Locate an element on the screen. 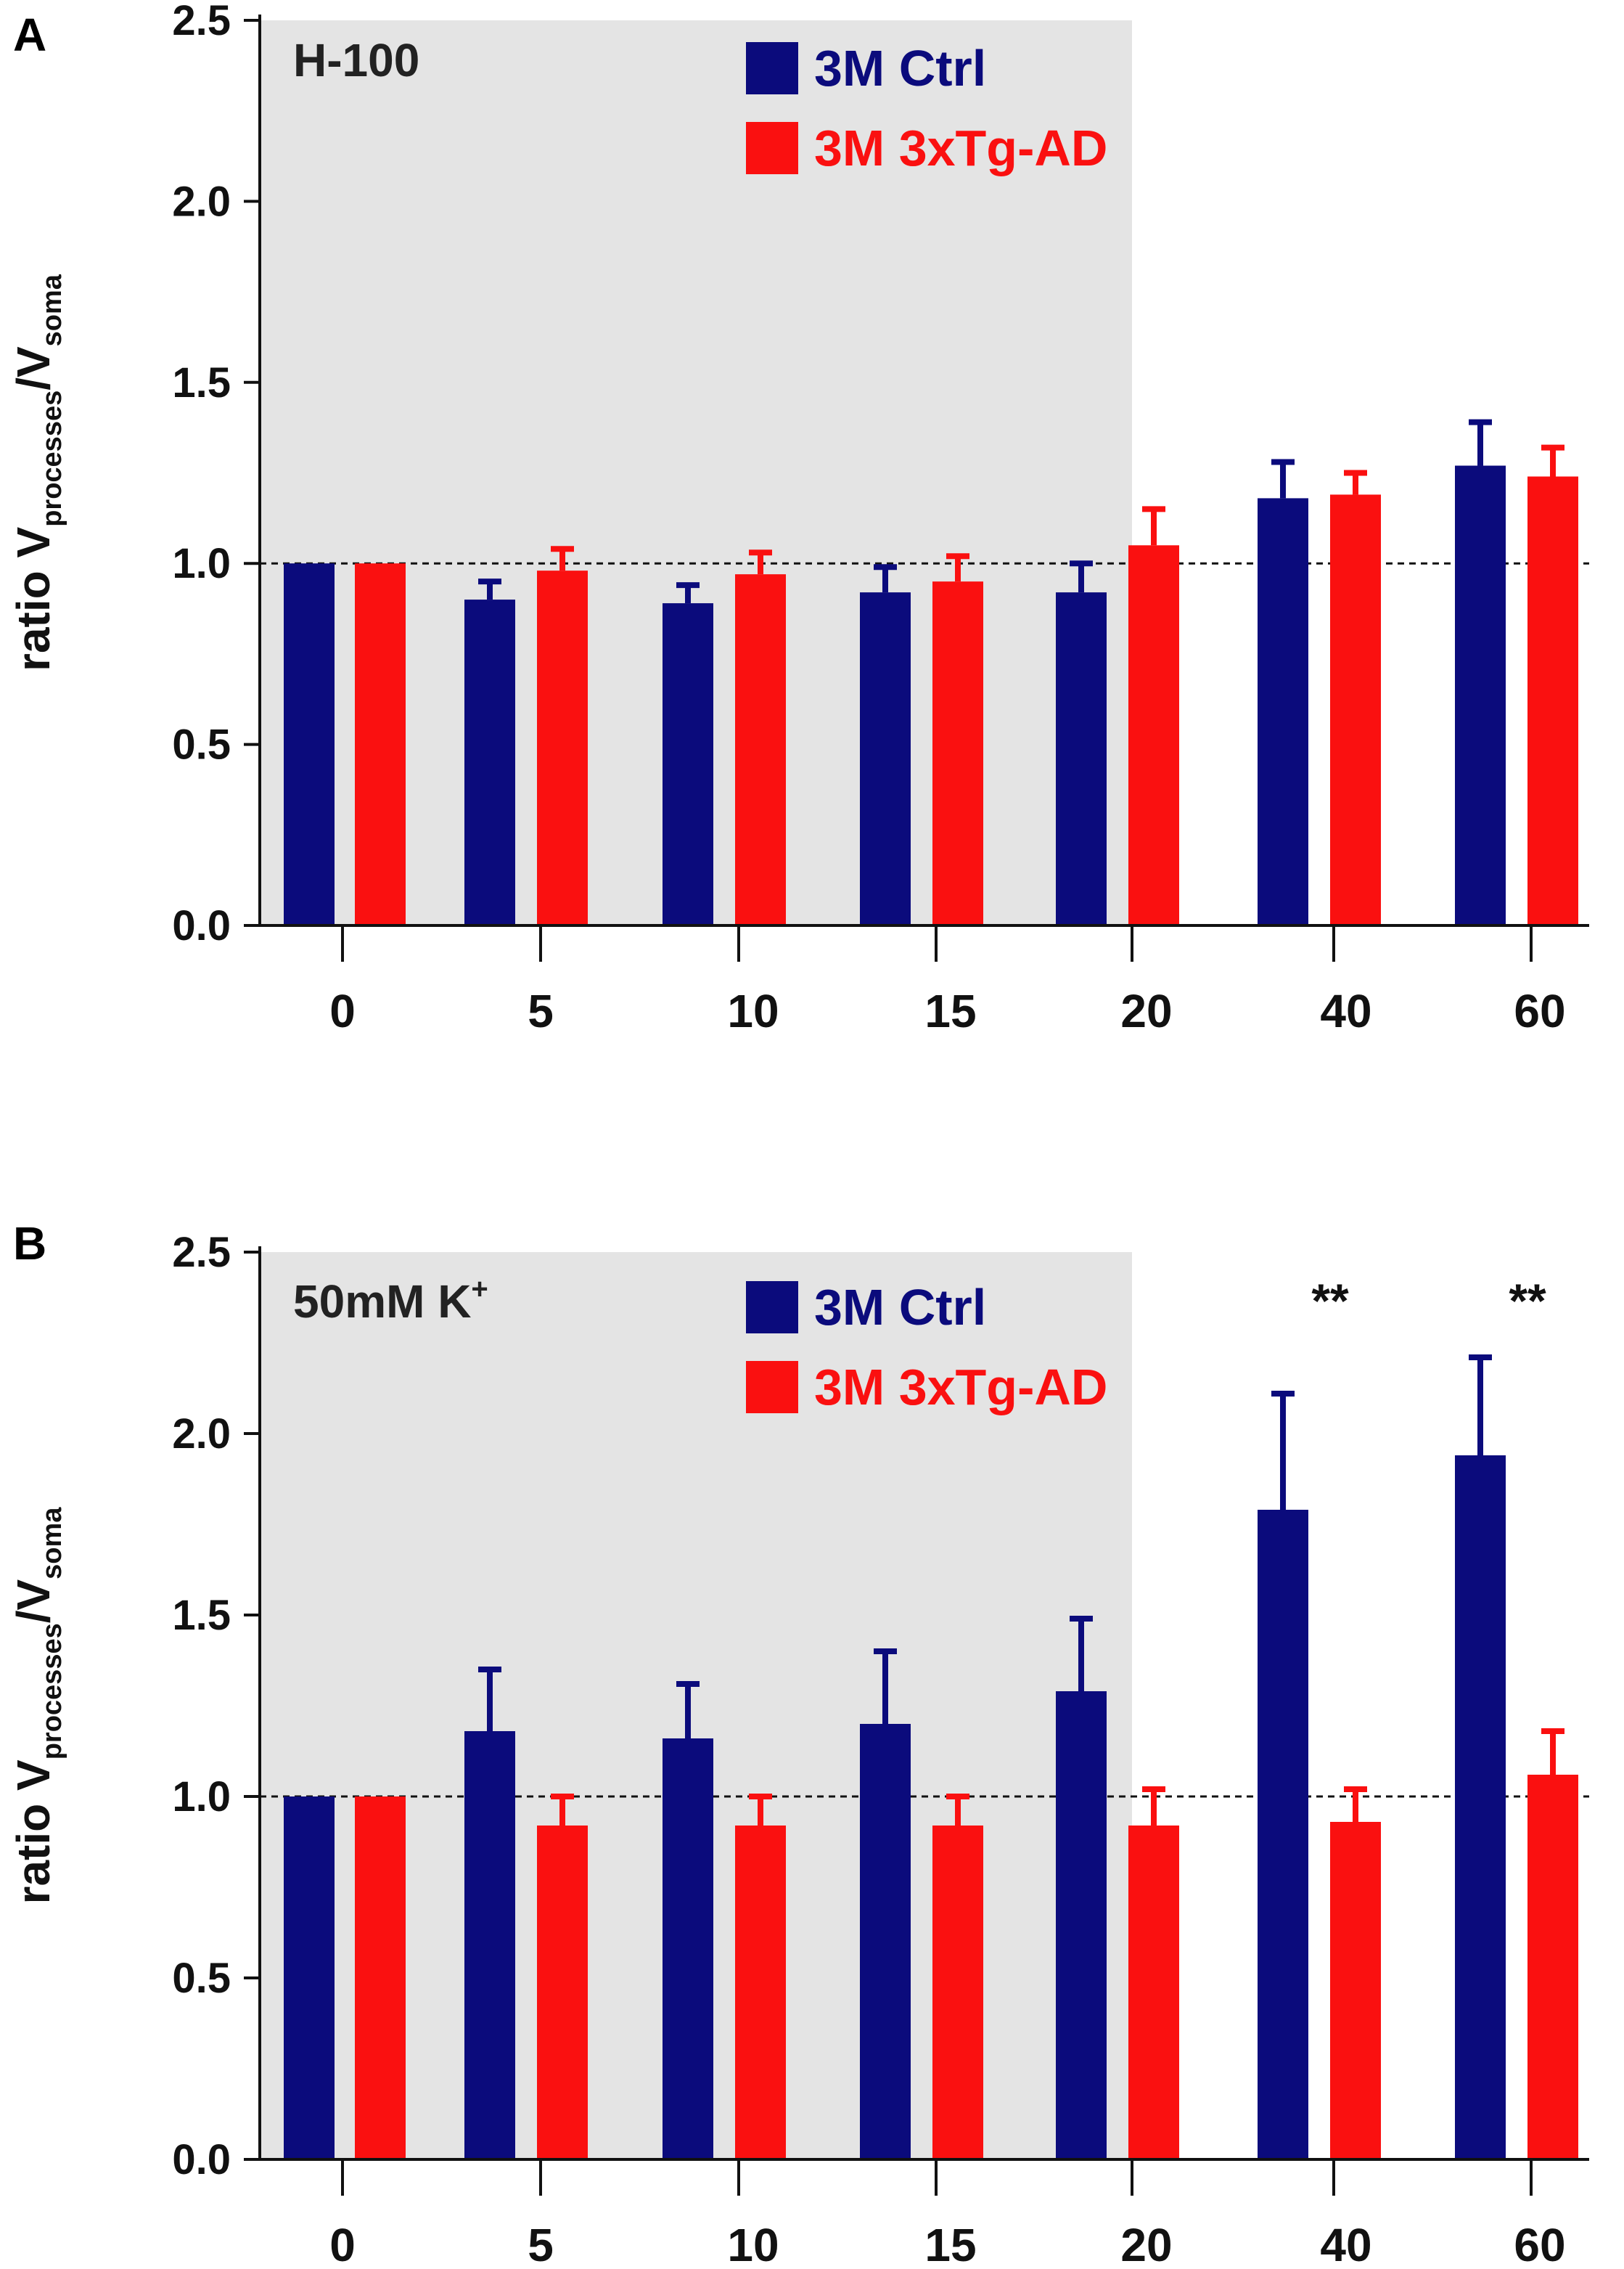  panel-title: H-100 is located at coordinates (356, 60).